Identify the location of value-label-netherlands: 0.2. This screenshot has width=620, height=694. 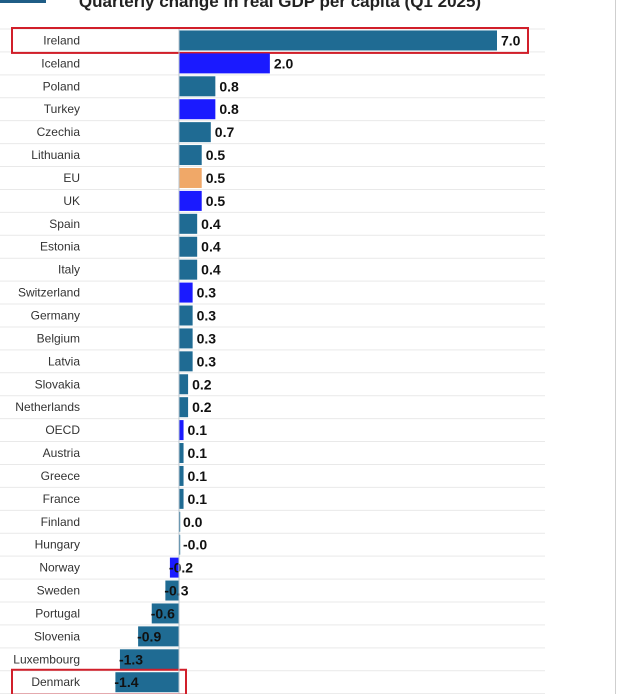
(202, 407).